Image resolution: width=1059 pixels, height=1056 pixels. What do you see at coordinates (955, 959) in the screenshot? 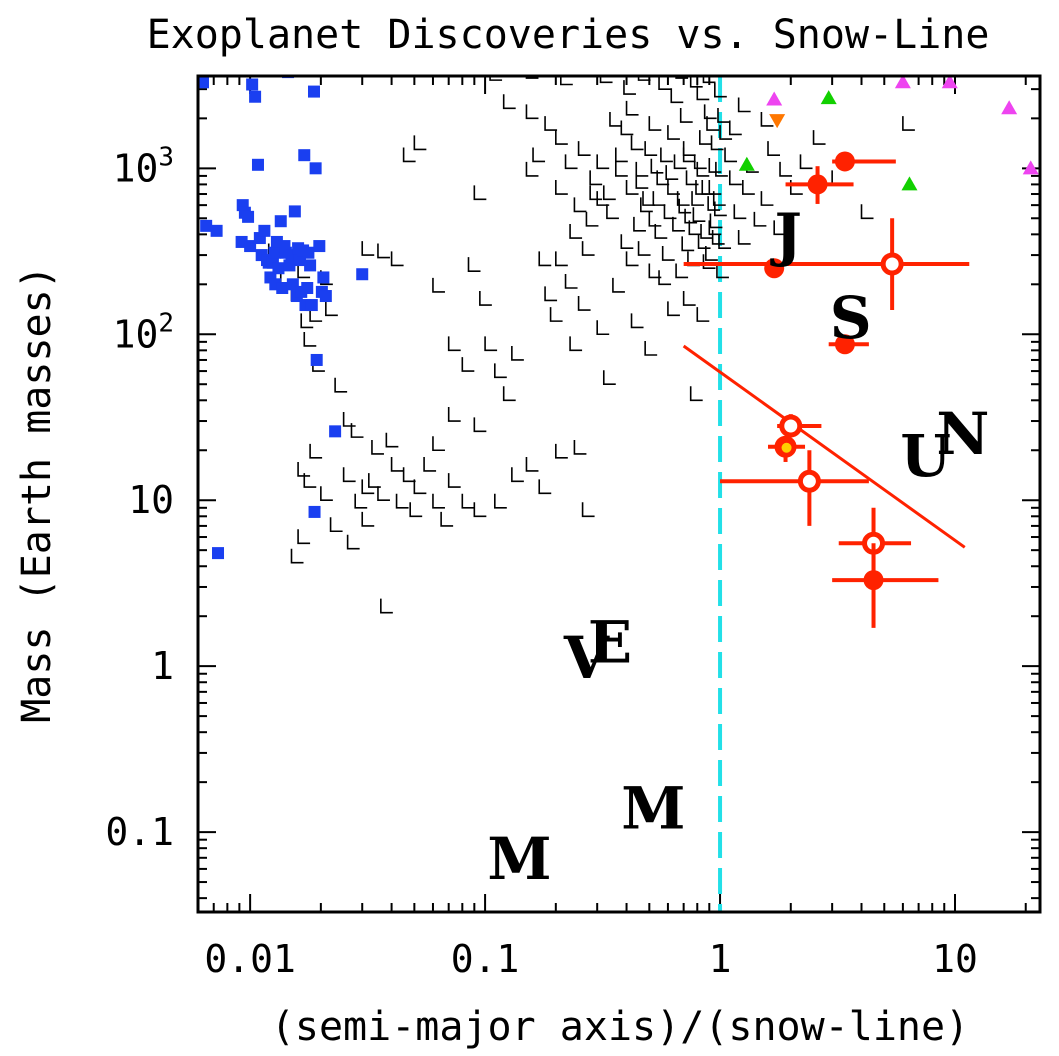
I see `x-tick-label: 10` at bounding box center [955, 959].